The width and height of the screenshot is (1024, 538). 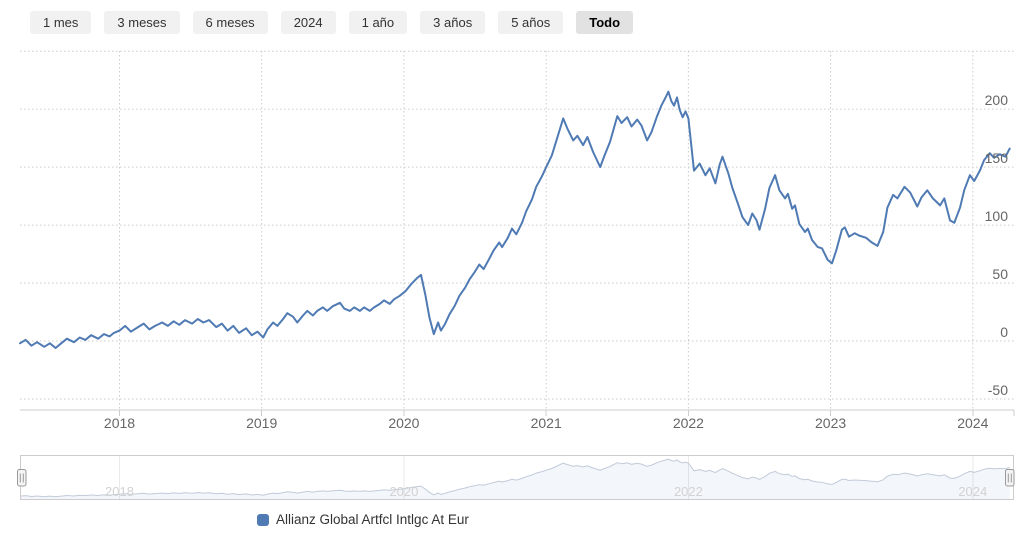 I want to click on navigator-area, so click(x=515, y=479).